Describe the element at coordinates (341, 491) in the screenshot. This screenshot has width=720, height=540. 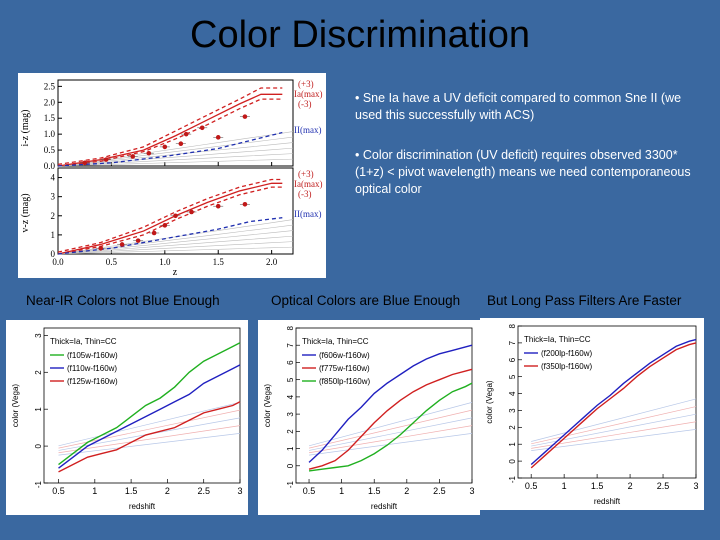
I see `chart1-xtick-label: 1` at that location.